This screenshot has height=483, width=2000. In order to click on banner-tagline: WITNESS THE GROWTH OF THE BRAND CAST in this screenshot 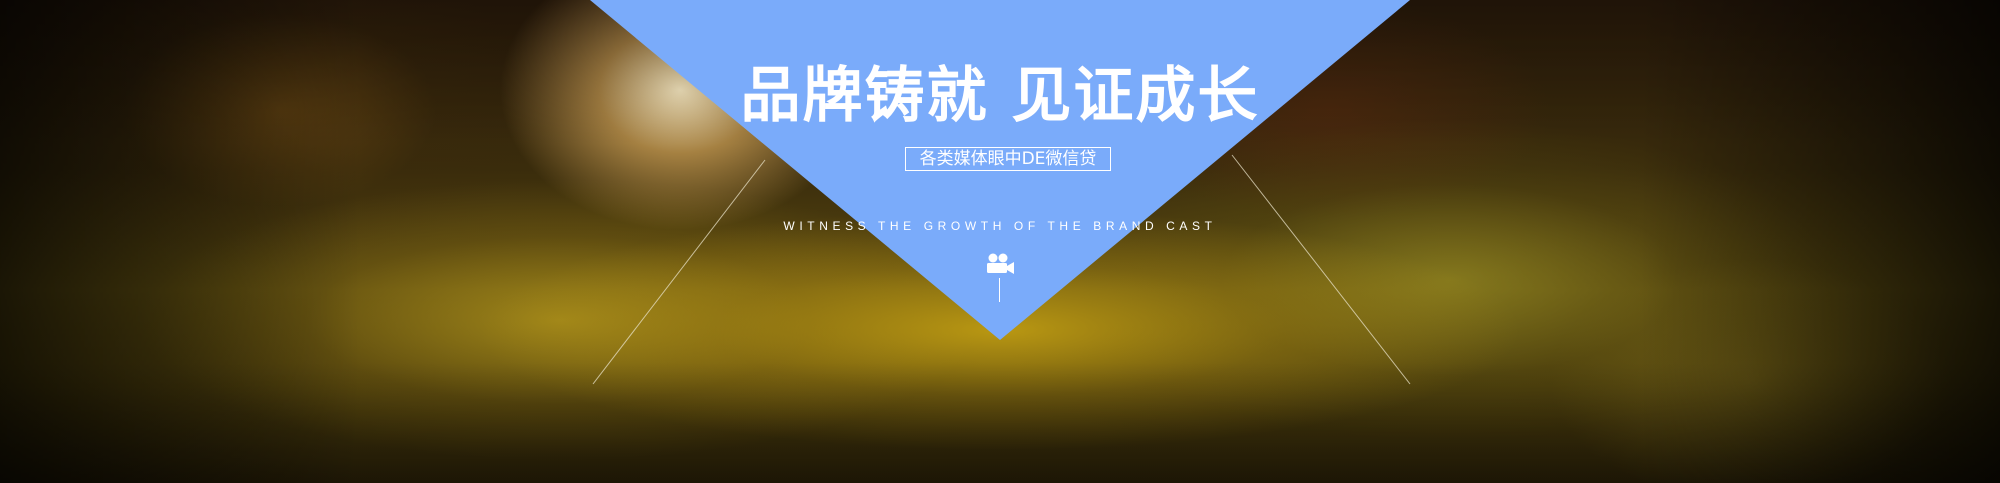, I will do `click(1000, 226)`.